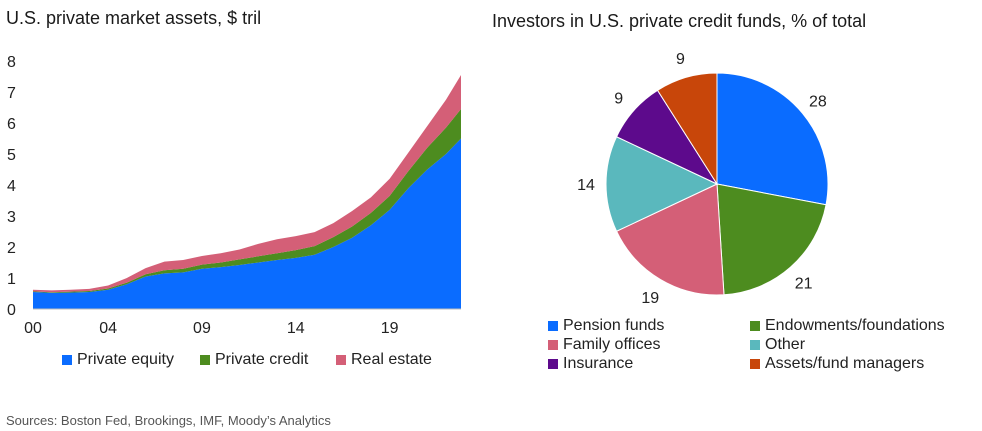 This screenshot has height=431, width=982. I want to click on pie-slice-assets-fund-managers, so click(687, 129).